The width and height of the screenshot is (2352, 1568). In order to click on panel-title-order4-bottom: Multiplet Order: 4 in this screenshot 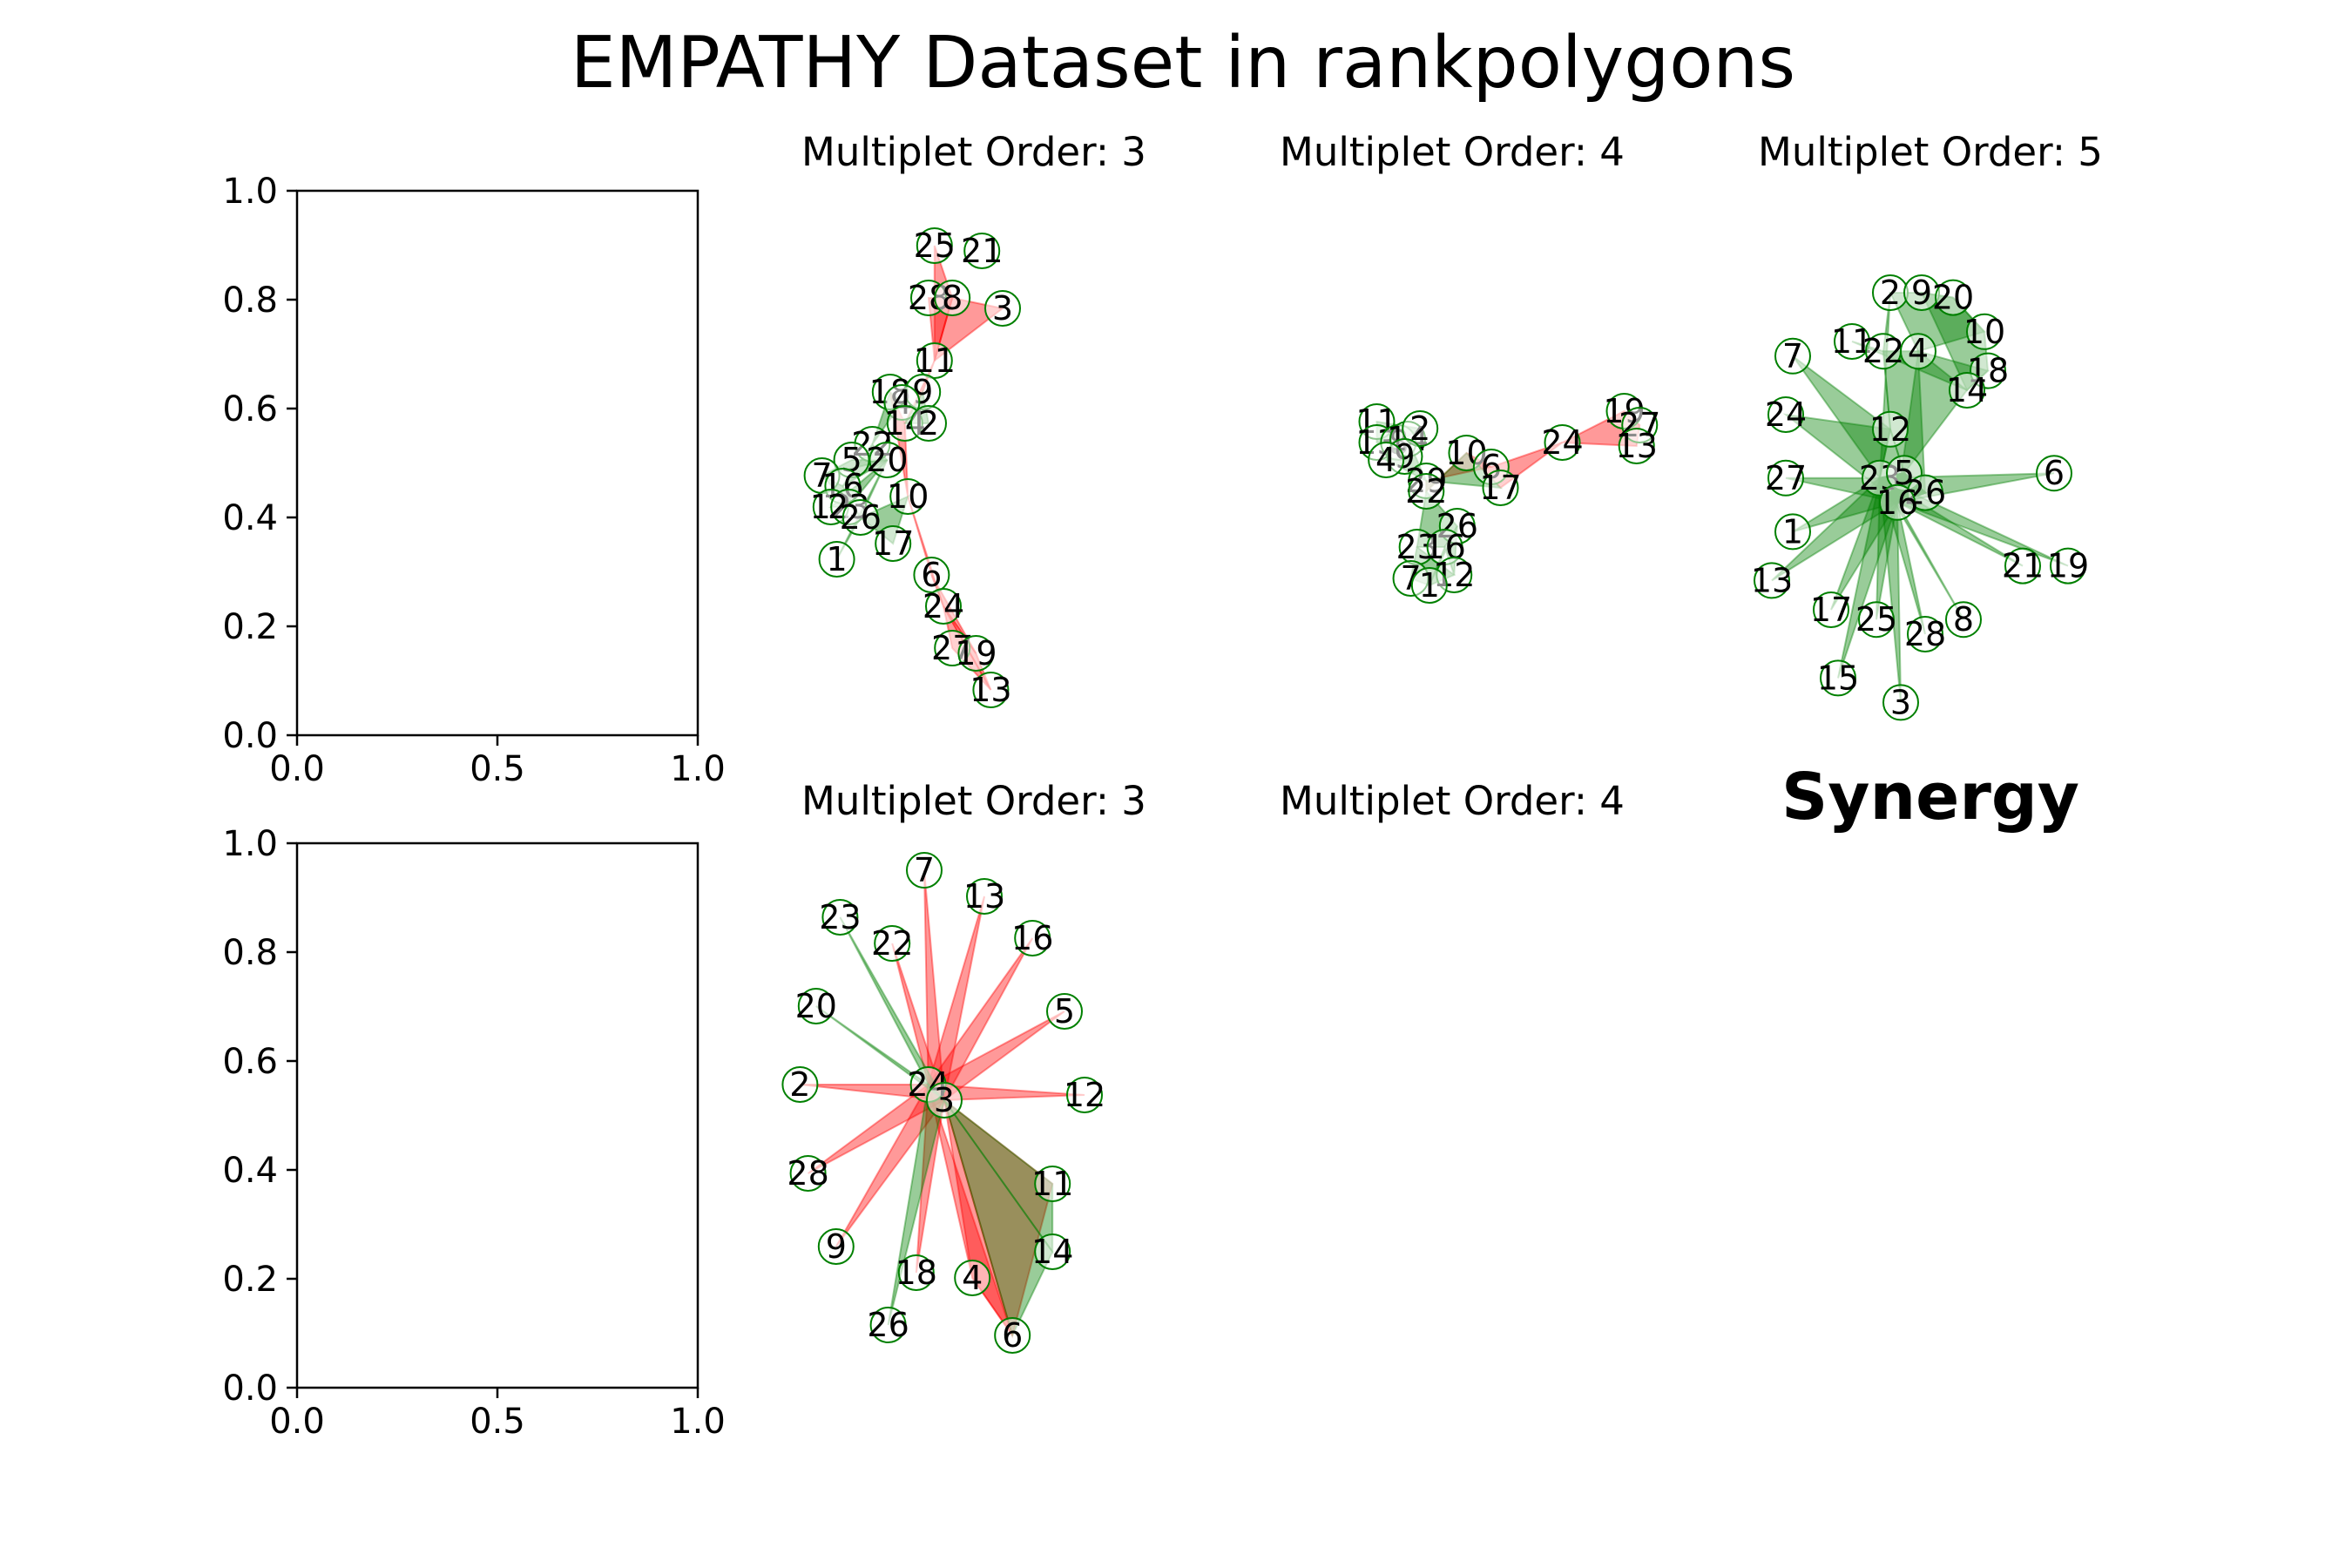, I will do `click(1452, 801)`.